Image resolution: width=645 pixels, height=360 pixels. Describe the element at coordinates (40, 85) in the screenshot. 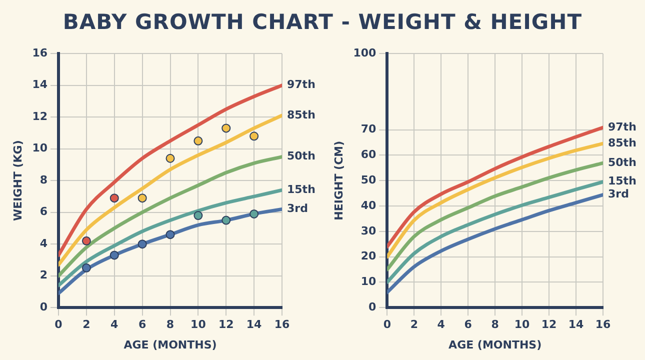

I see `y-tick-label: 14` at that location.